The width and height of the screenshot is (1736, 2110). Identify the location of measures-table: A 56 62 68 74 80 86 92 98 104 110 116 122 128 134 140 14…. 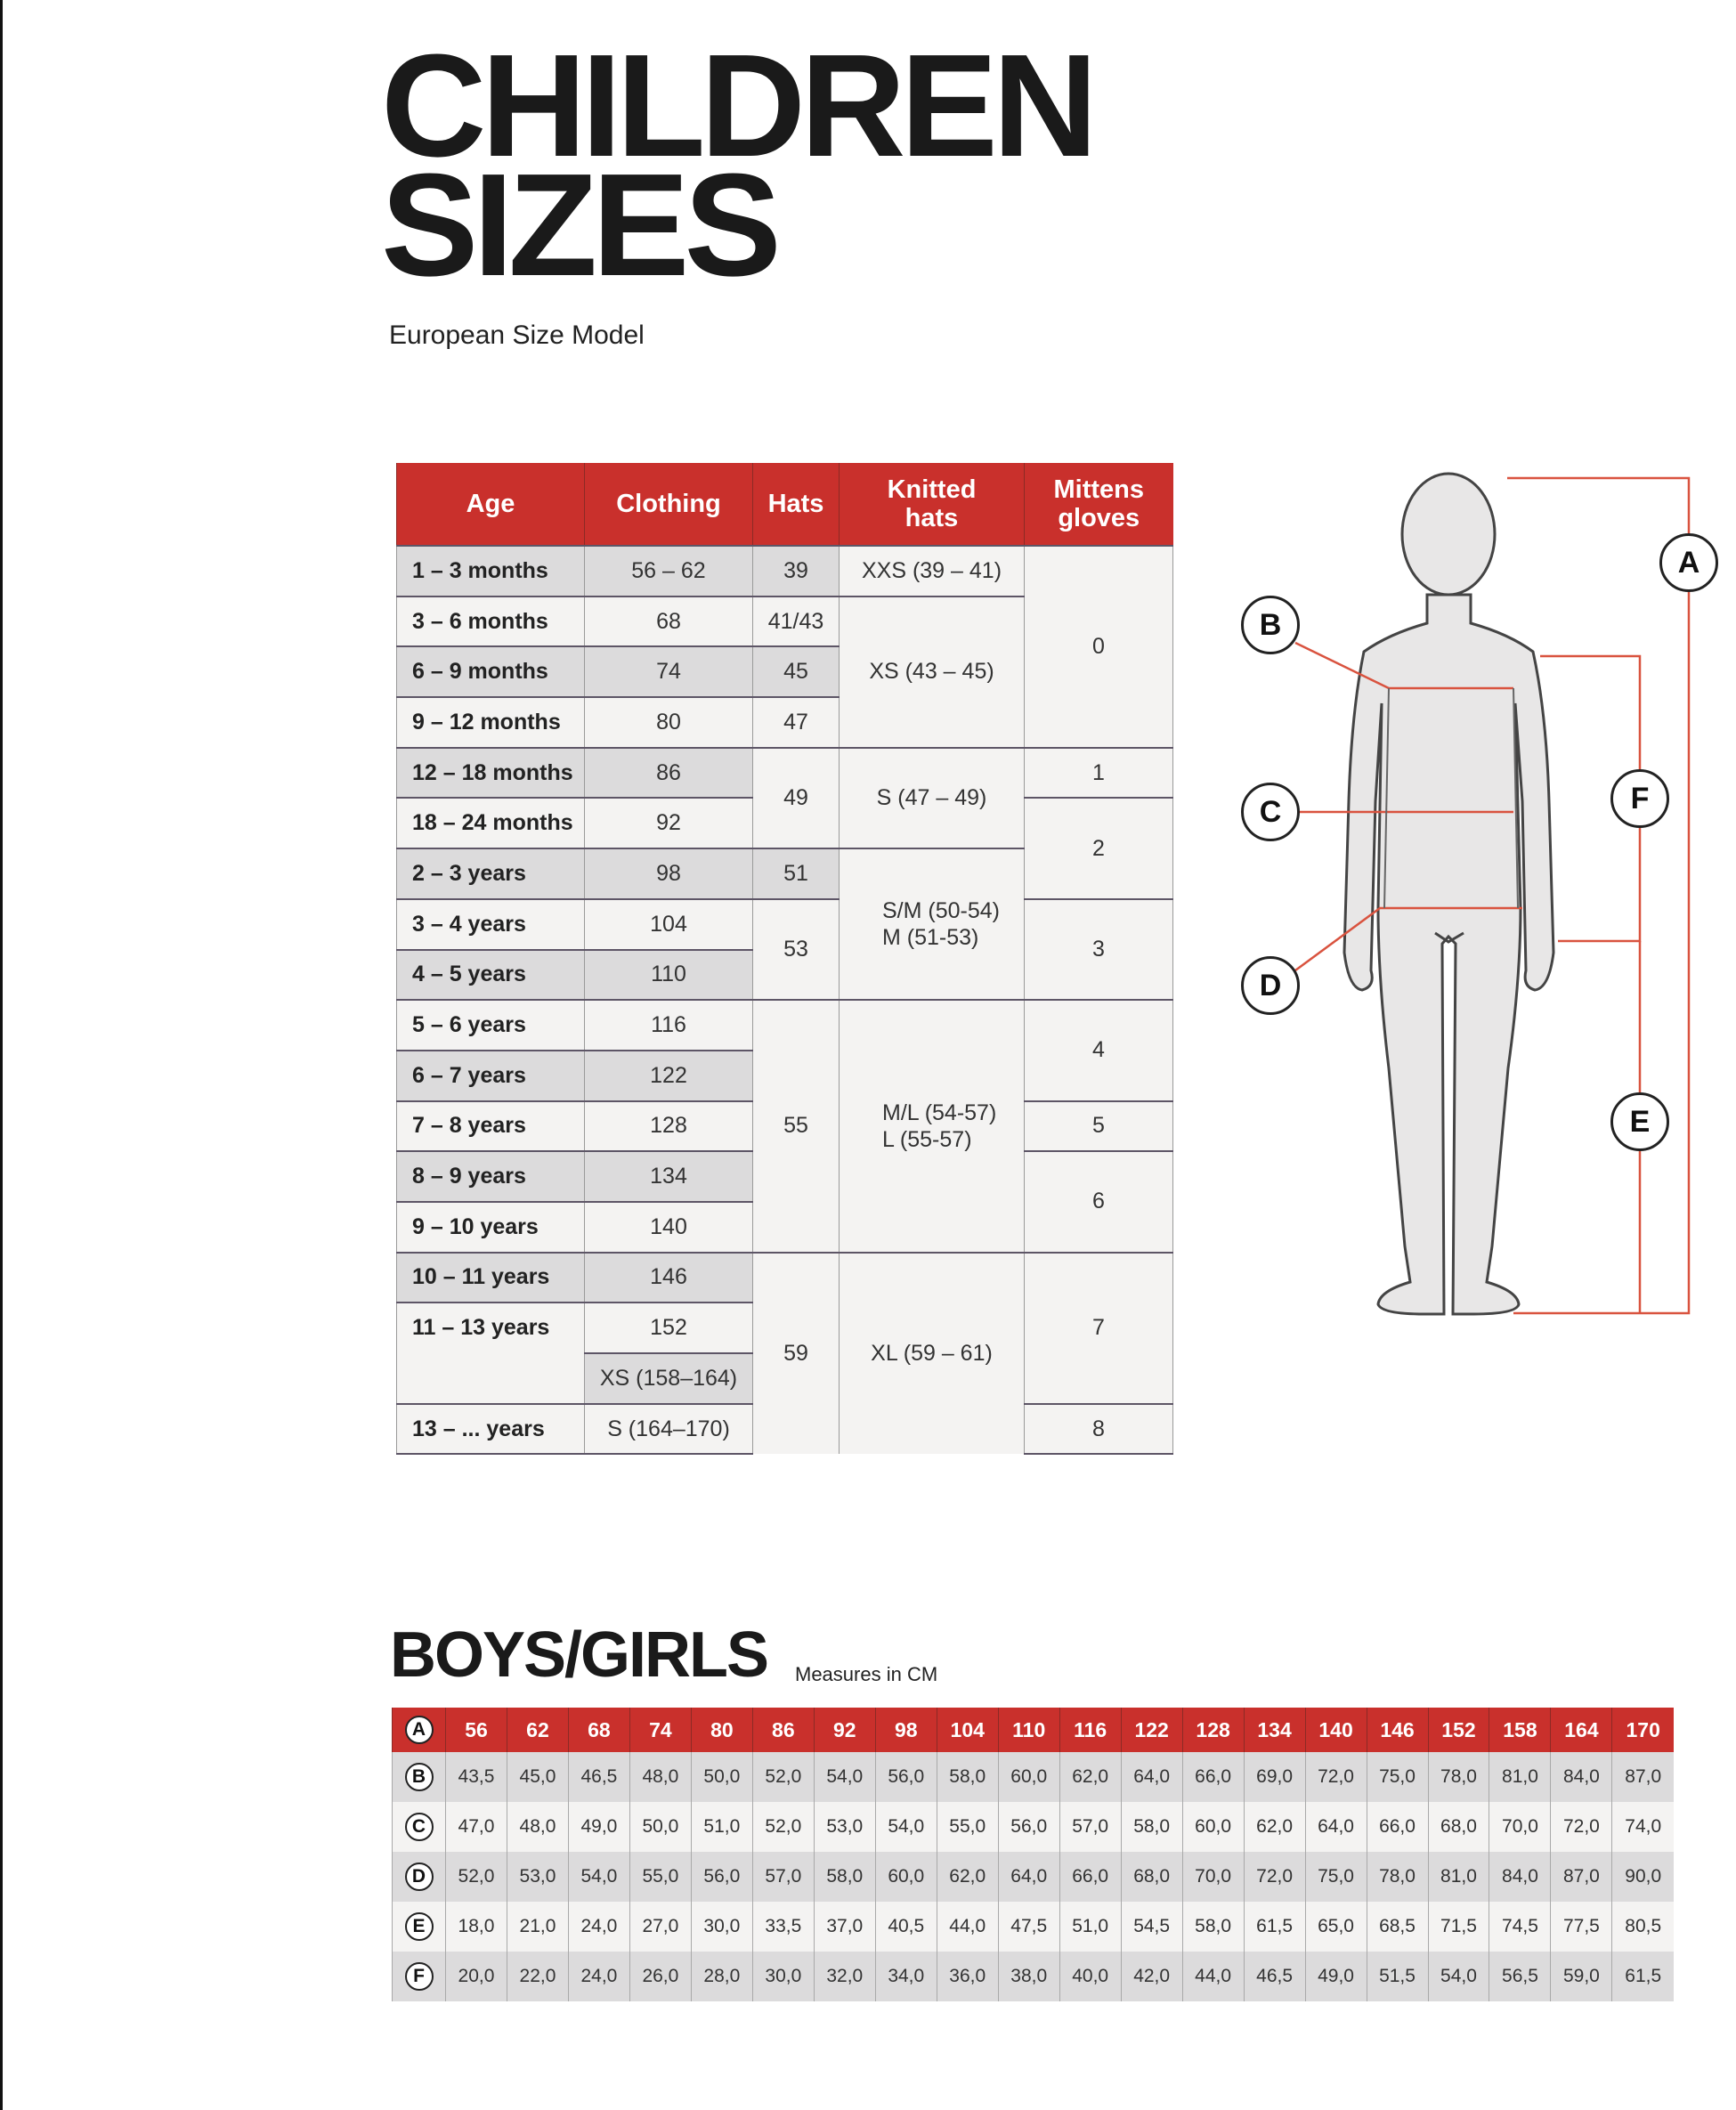
(1033, 1854).